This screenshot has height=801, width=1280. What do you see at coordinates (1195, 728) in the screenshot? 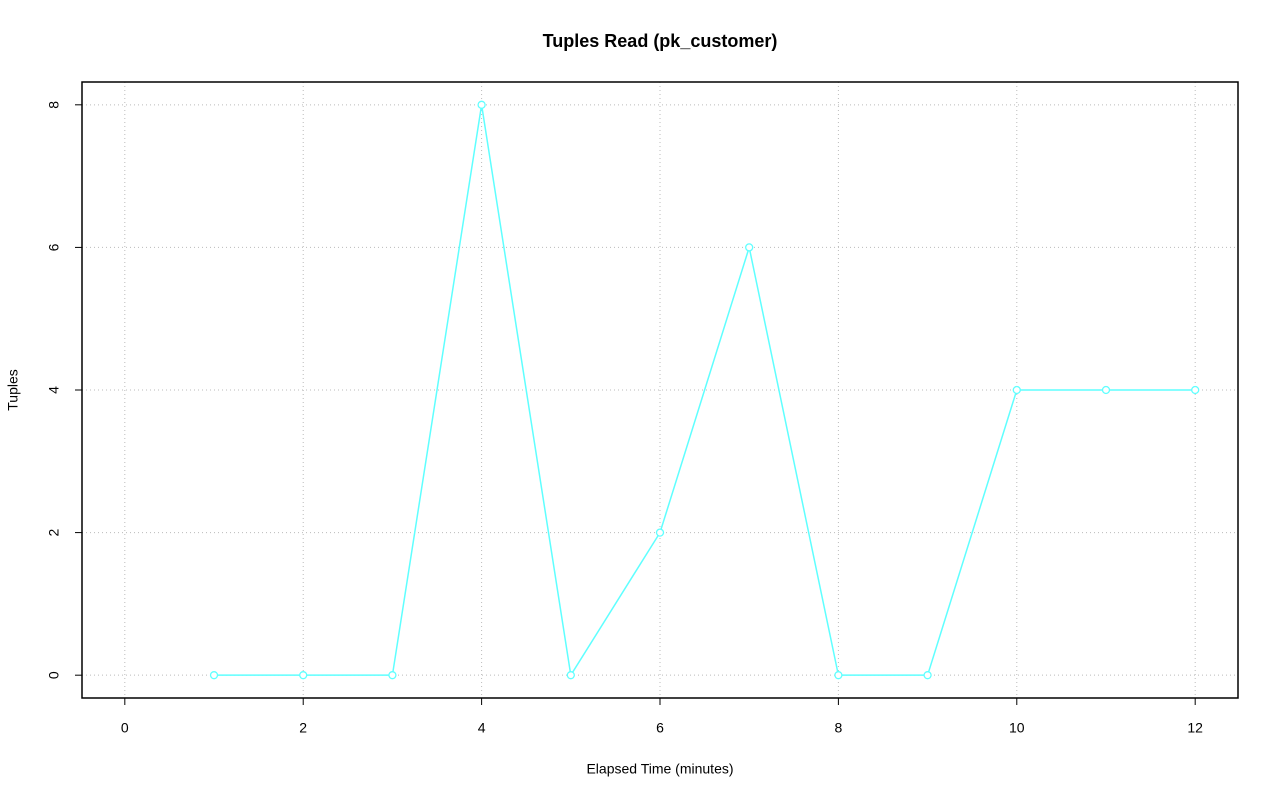
I see `x-tick-label: 12` at bounding box center [1195, 728].